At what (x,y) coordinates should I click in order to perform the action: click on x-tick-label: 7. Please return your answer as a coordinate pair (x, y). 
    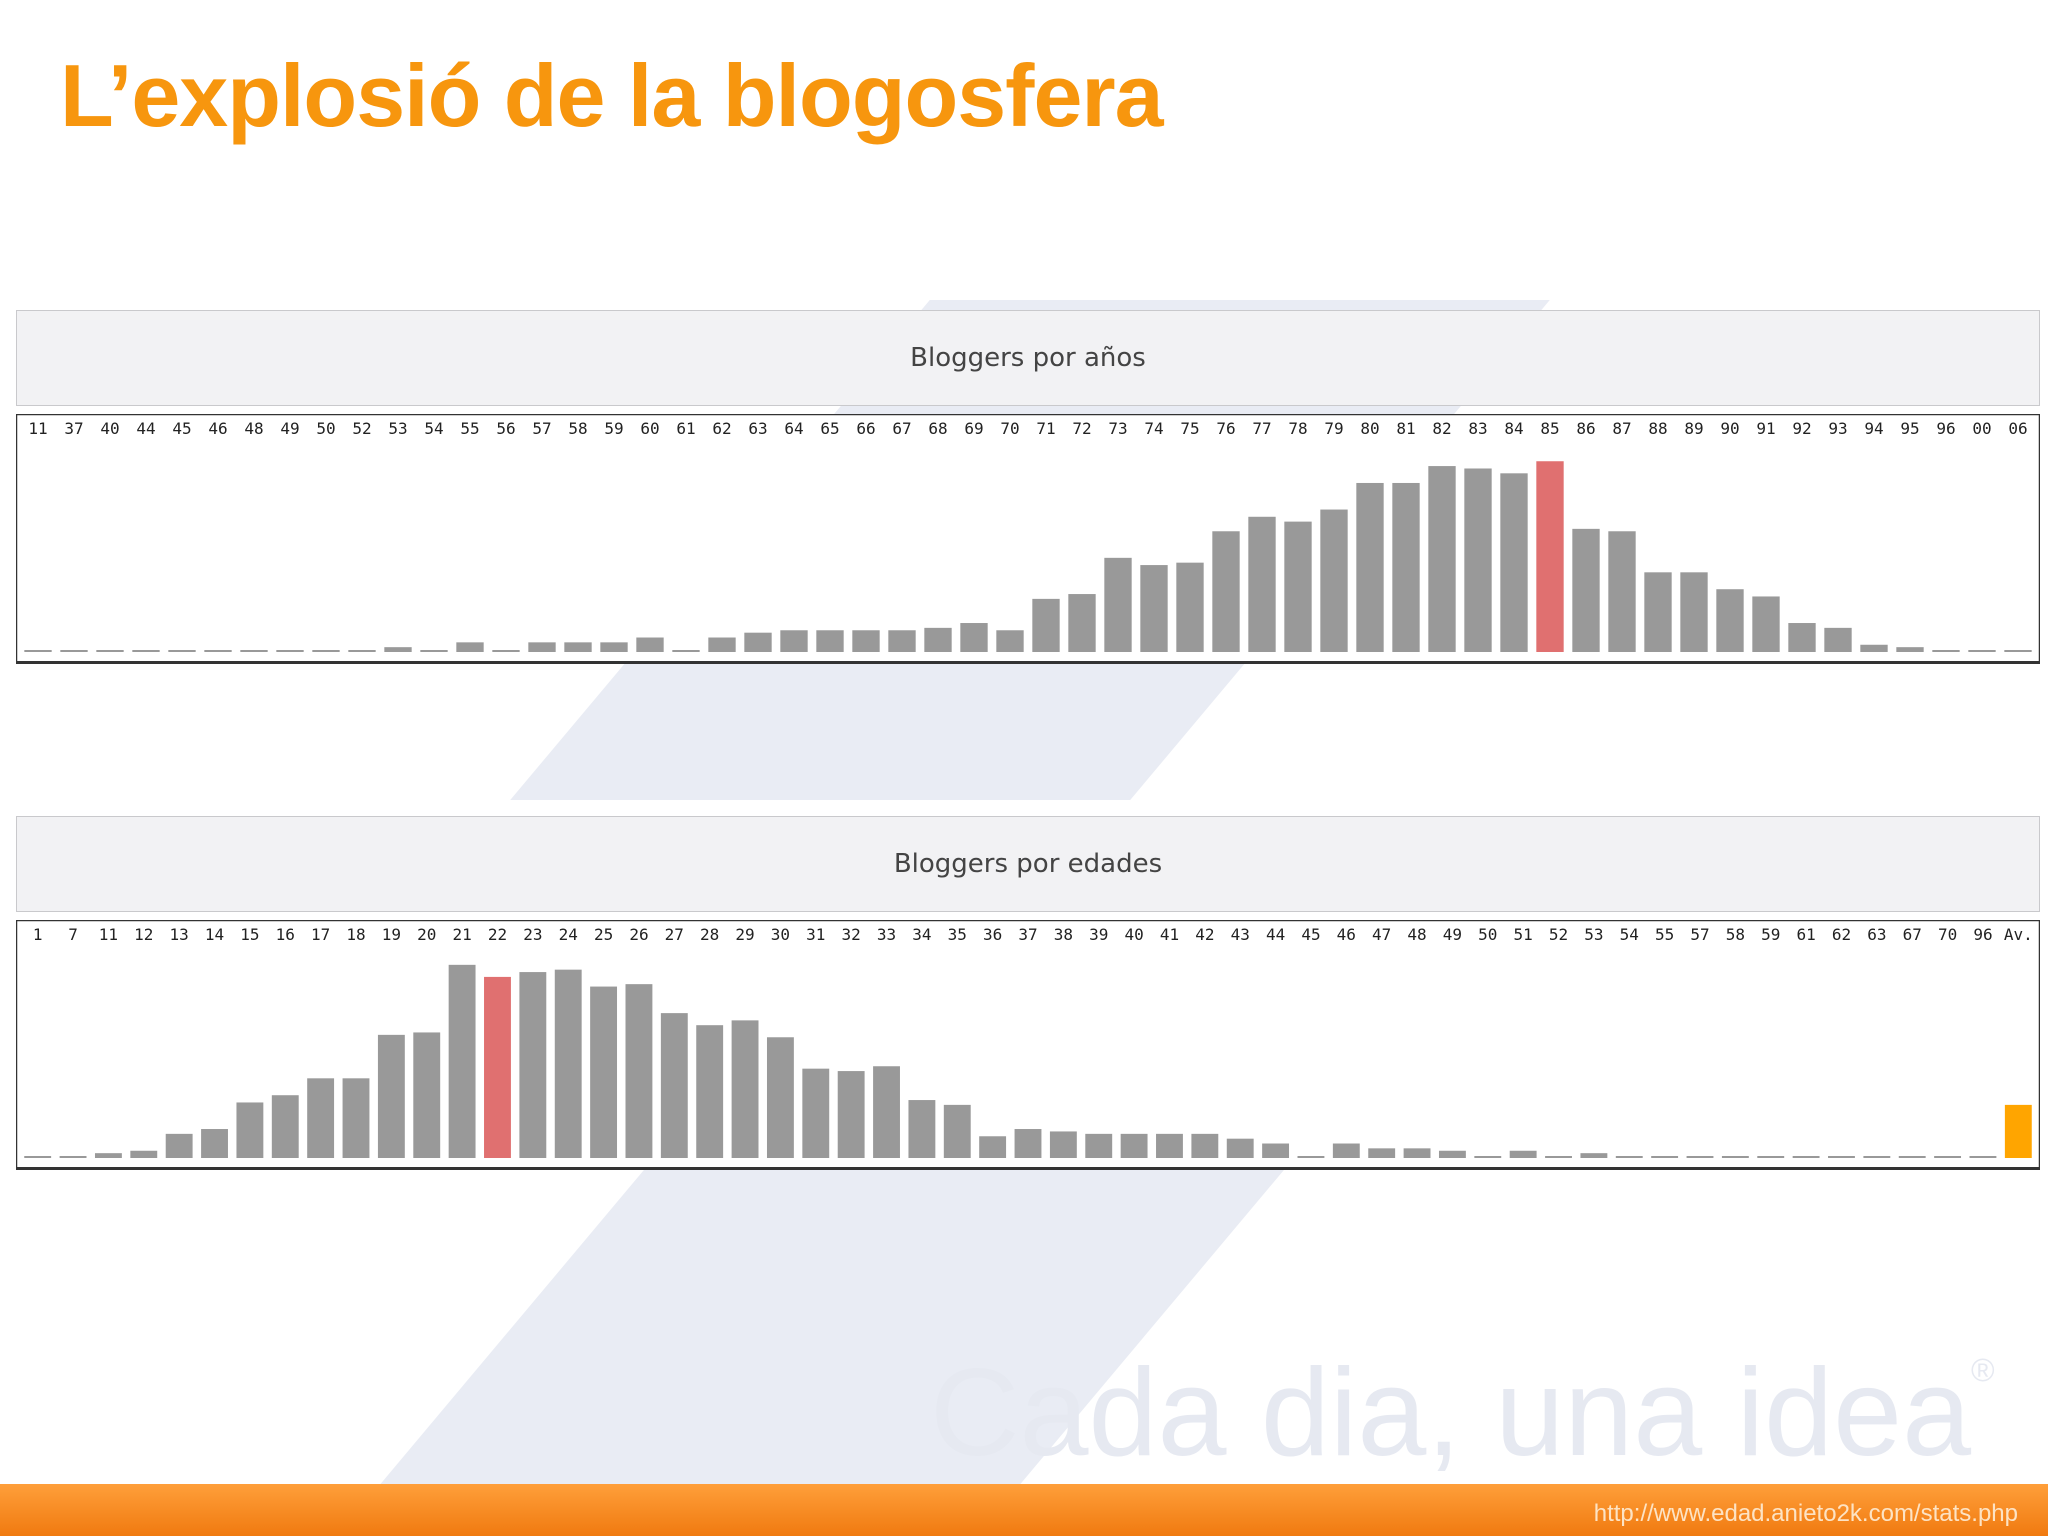
    Looking at the image, I should click on (73, 934).